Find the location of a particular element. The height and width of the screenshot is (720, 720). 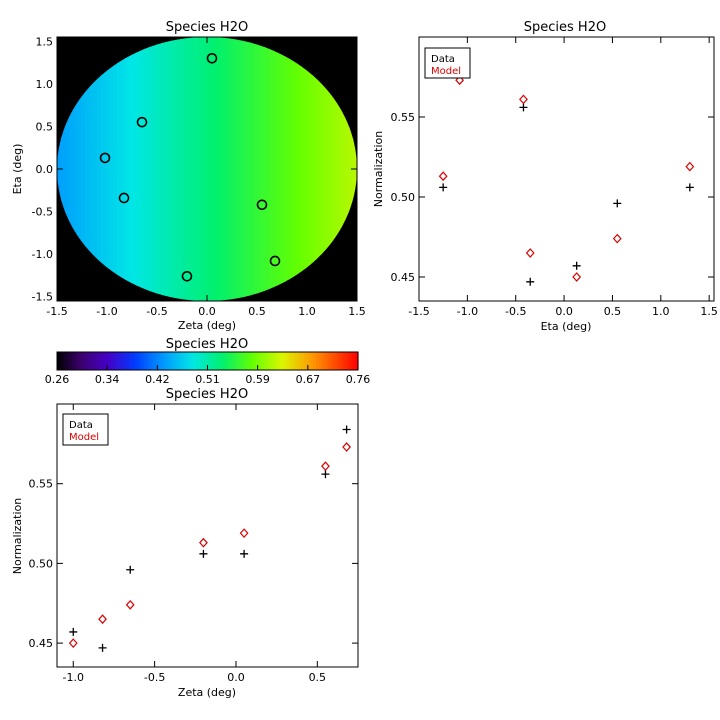

heatmap-markers is located at coordinates (190, 167).